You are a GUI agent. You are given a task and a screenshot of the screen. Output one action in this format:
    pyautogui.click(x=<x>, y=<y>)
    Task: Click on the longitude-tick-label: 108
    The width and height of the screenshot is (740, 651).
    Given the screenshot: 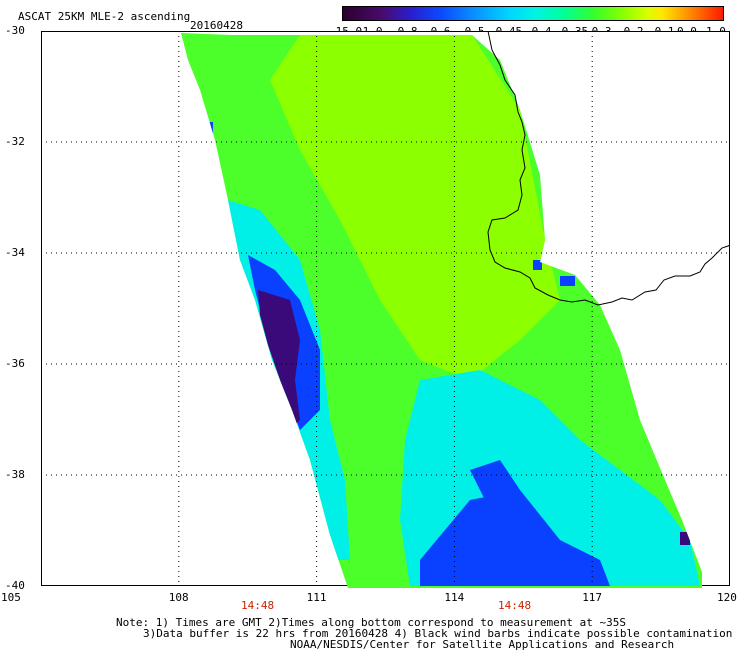 What is the action you would take?
    pyautogui.click(x=178, y=597)
    